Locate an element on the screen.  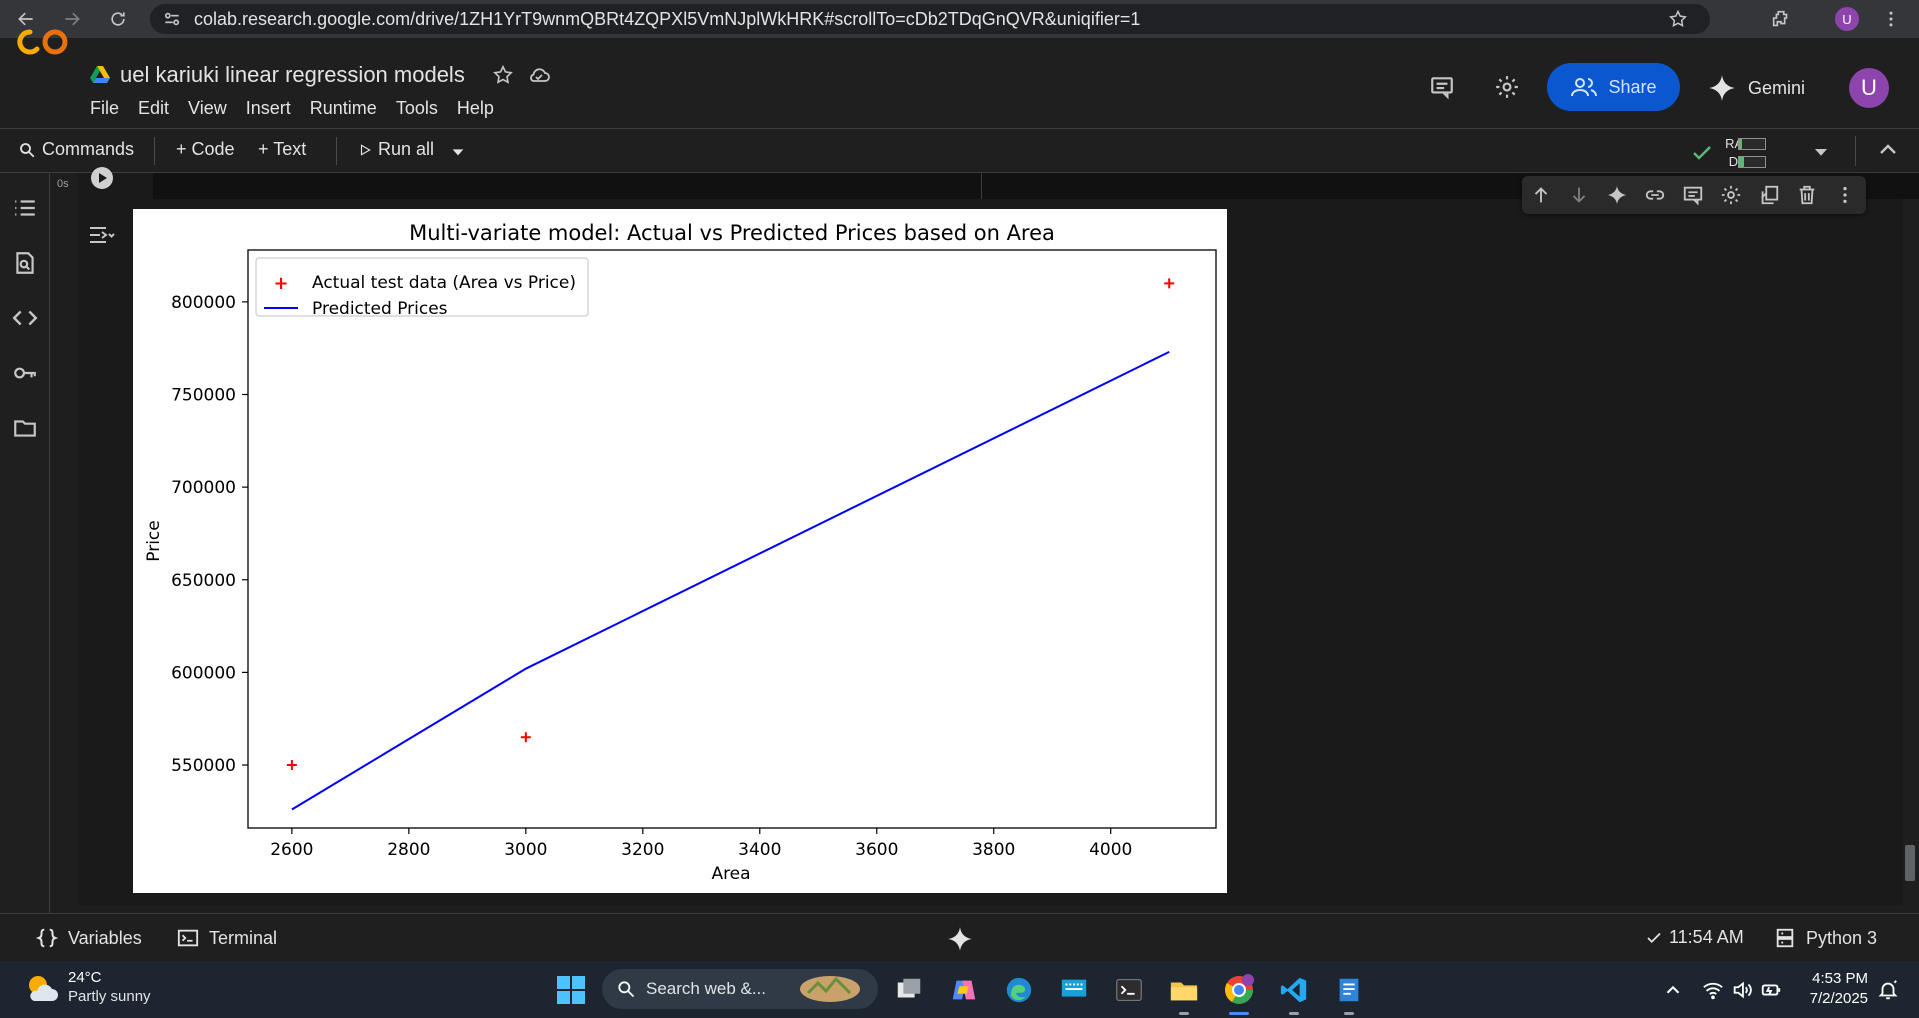
variables-button: Variables is located at coordinates (89, 938).